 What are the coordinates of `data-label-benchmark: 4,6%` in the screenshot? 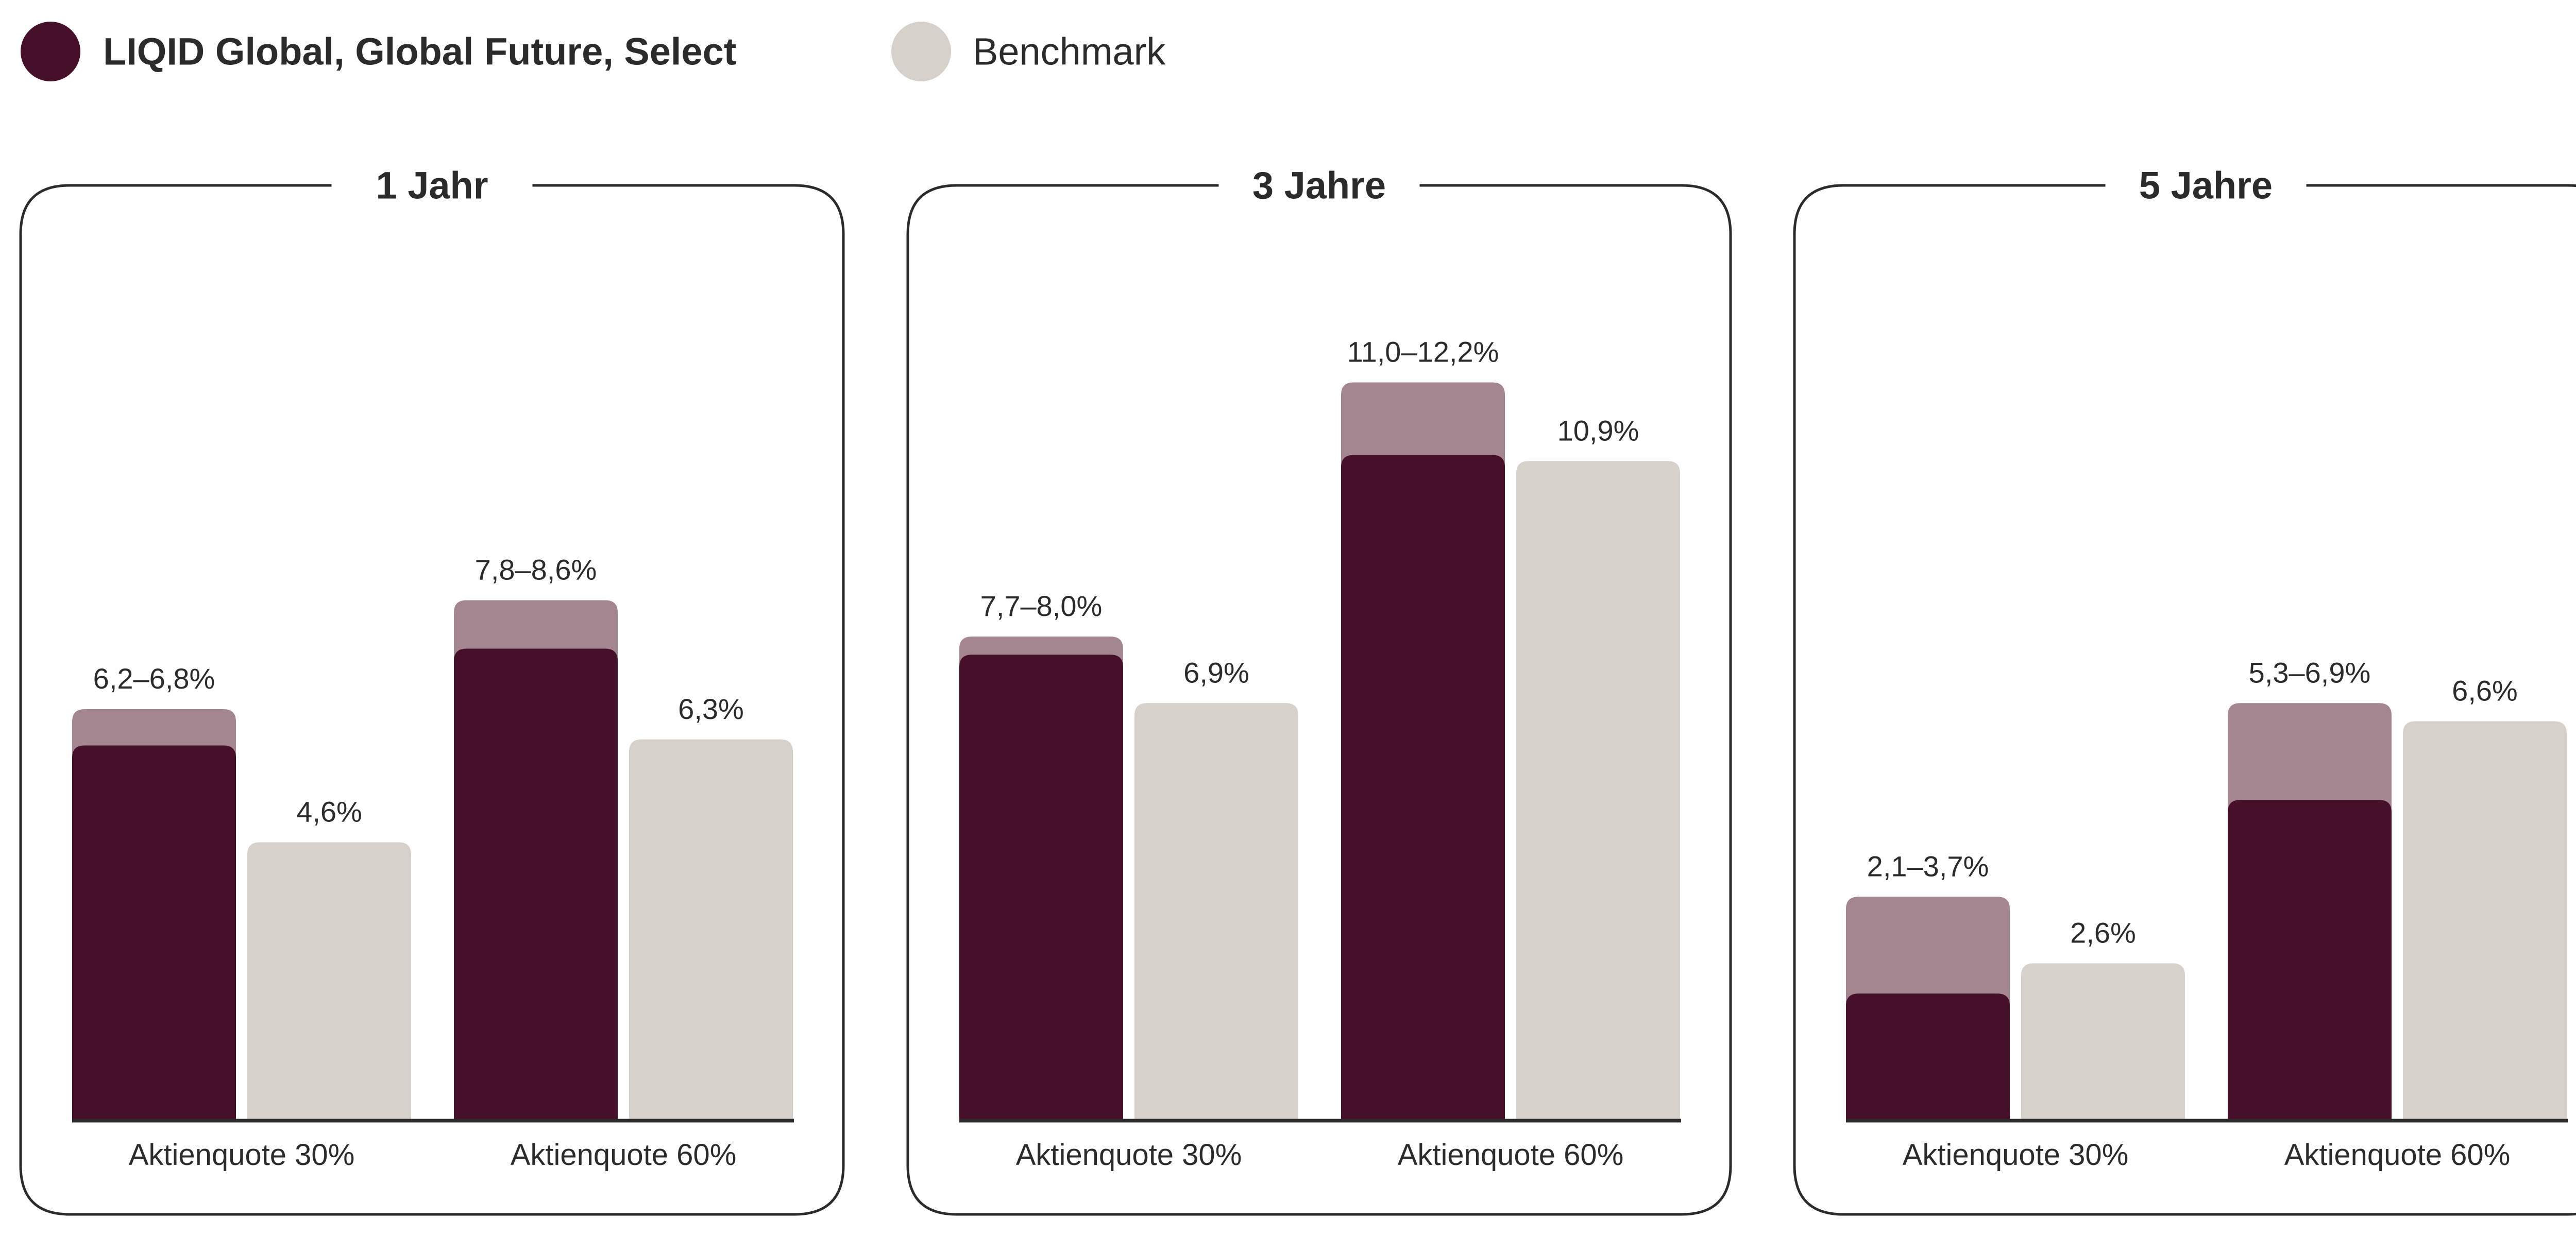 It's located at (329, 812).